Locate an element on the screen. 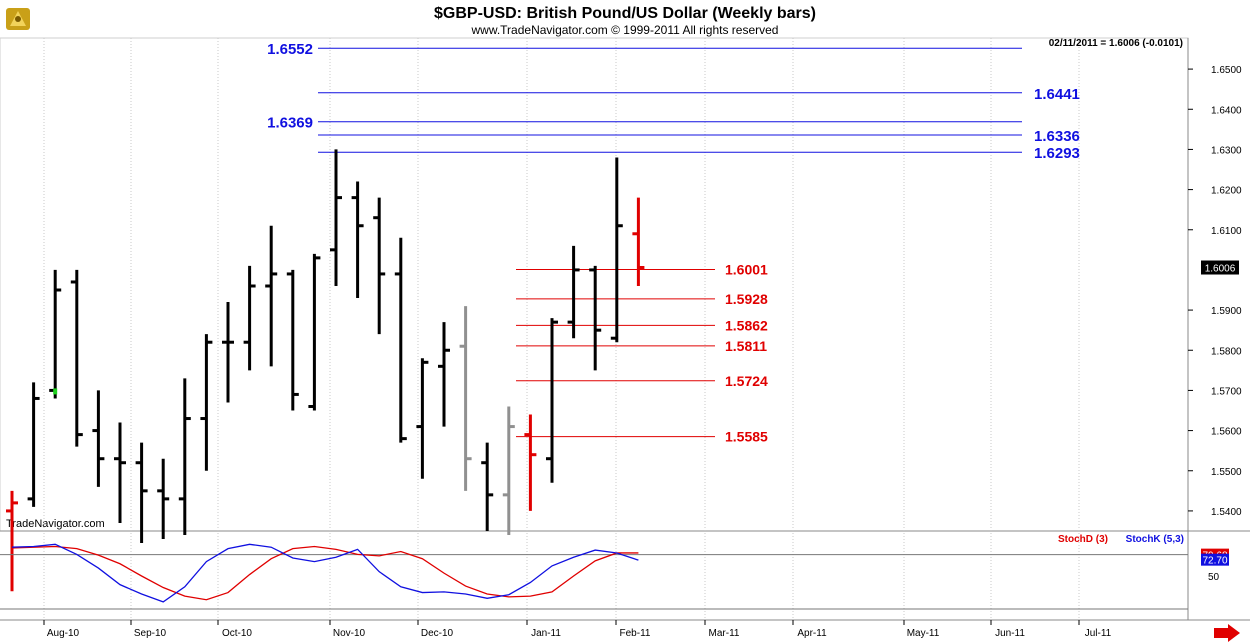  support-label: 1.6001 is located at coordinates (746, 270).